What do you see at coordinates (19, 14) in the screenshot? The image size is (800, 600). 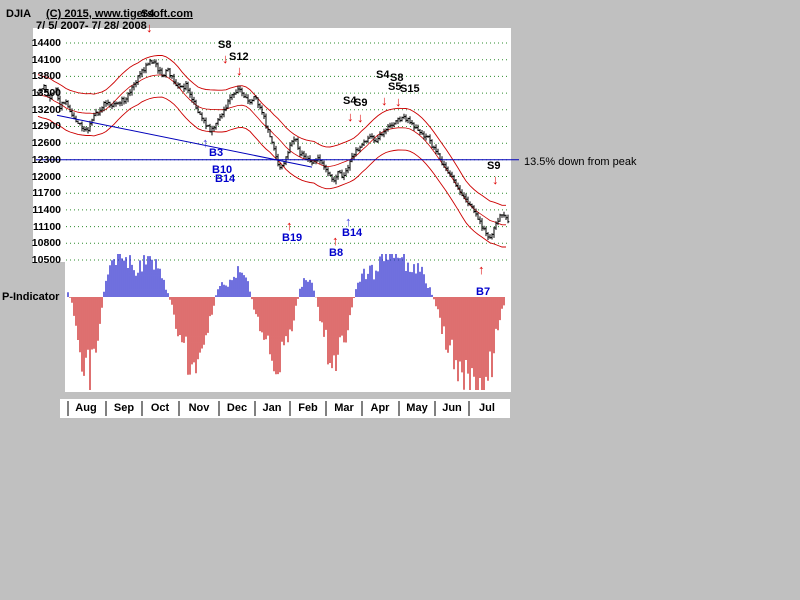 I see `chart-symbol: DJIA` at bounding box center [19, 14].